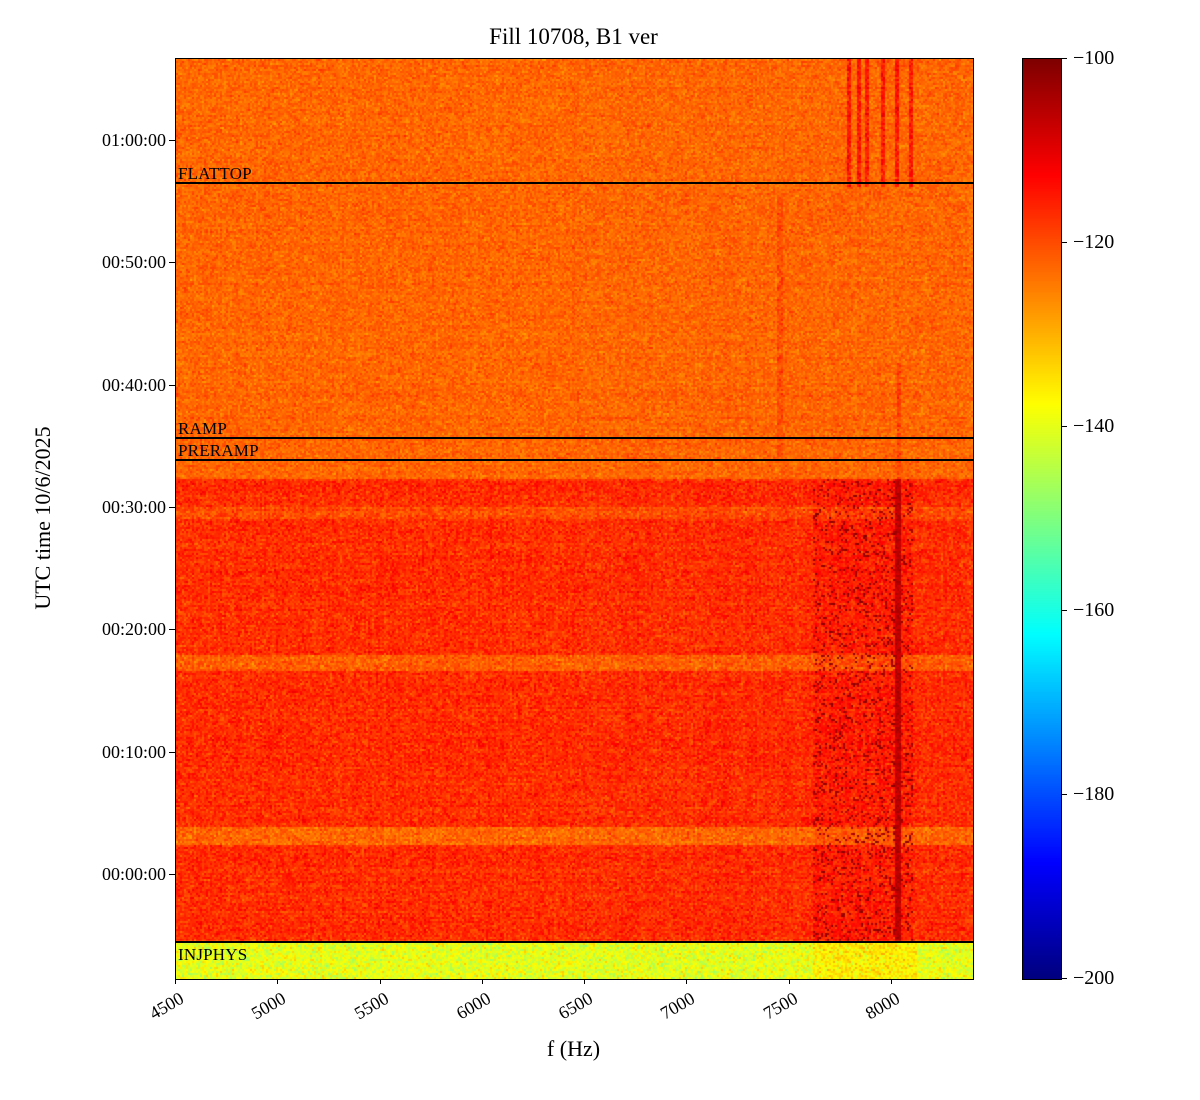 The image size is (1200, 1100). What do you see at coordinates (1094, 58) in the screenshot?
I see `colorbar-tick-label: −100` at bounding box center [1094, 58].